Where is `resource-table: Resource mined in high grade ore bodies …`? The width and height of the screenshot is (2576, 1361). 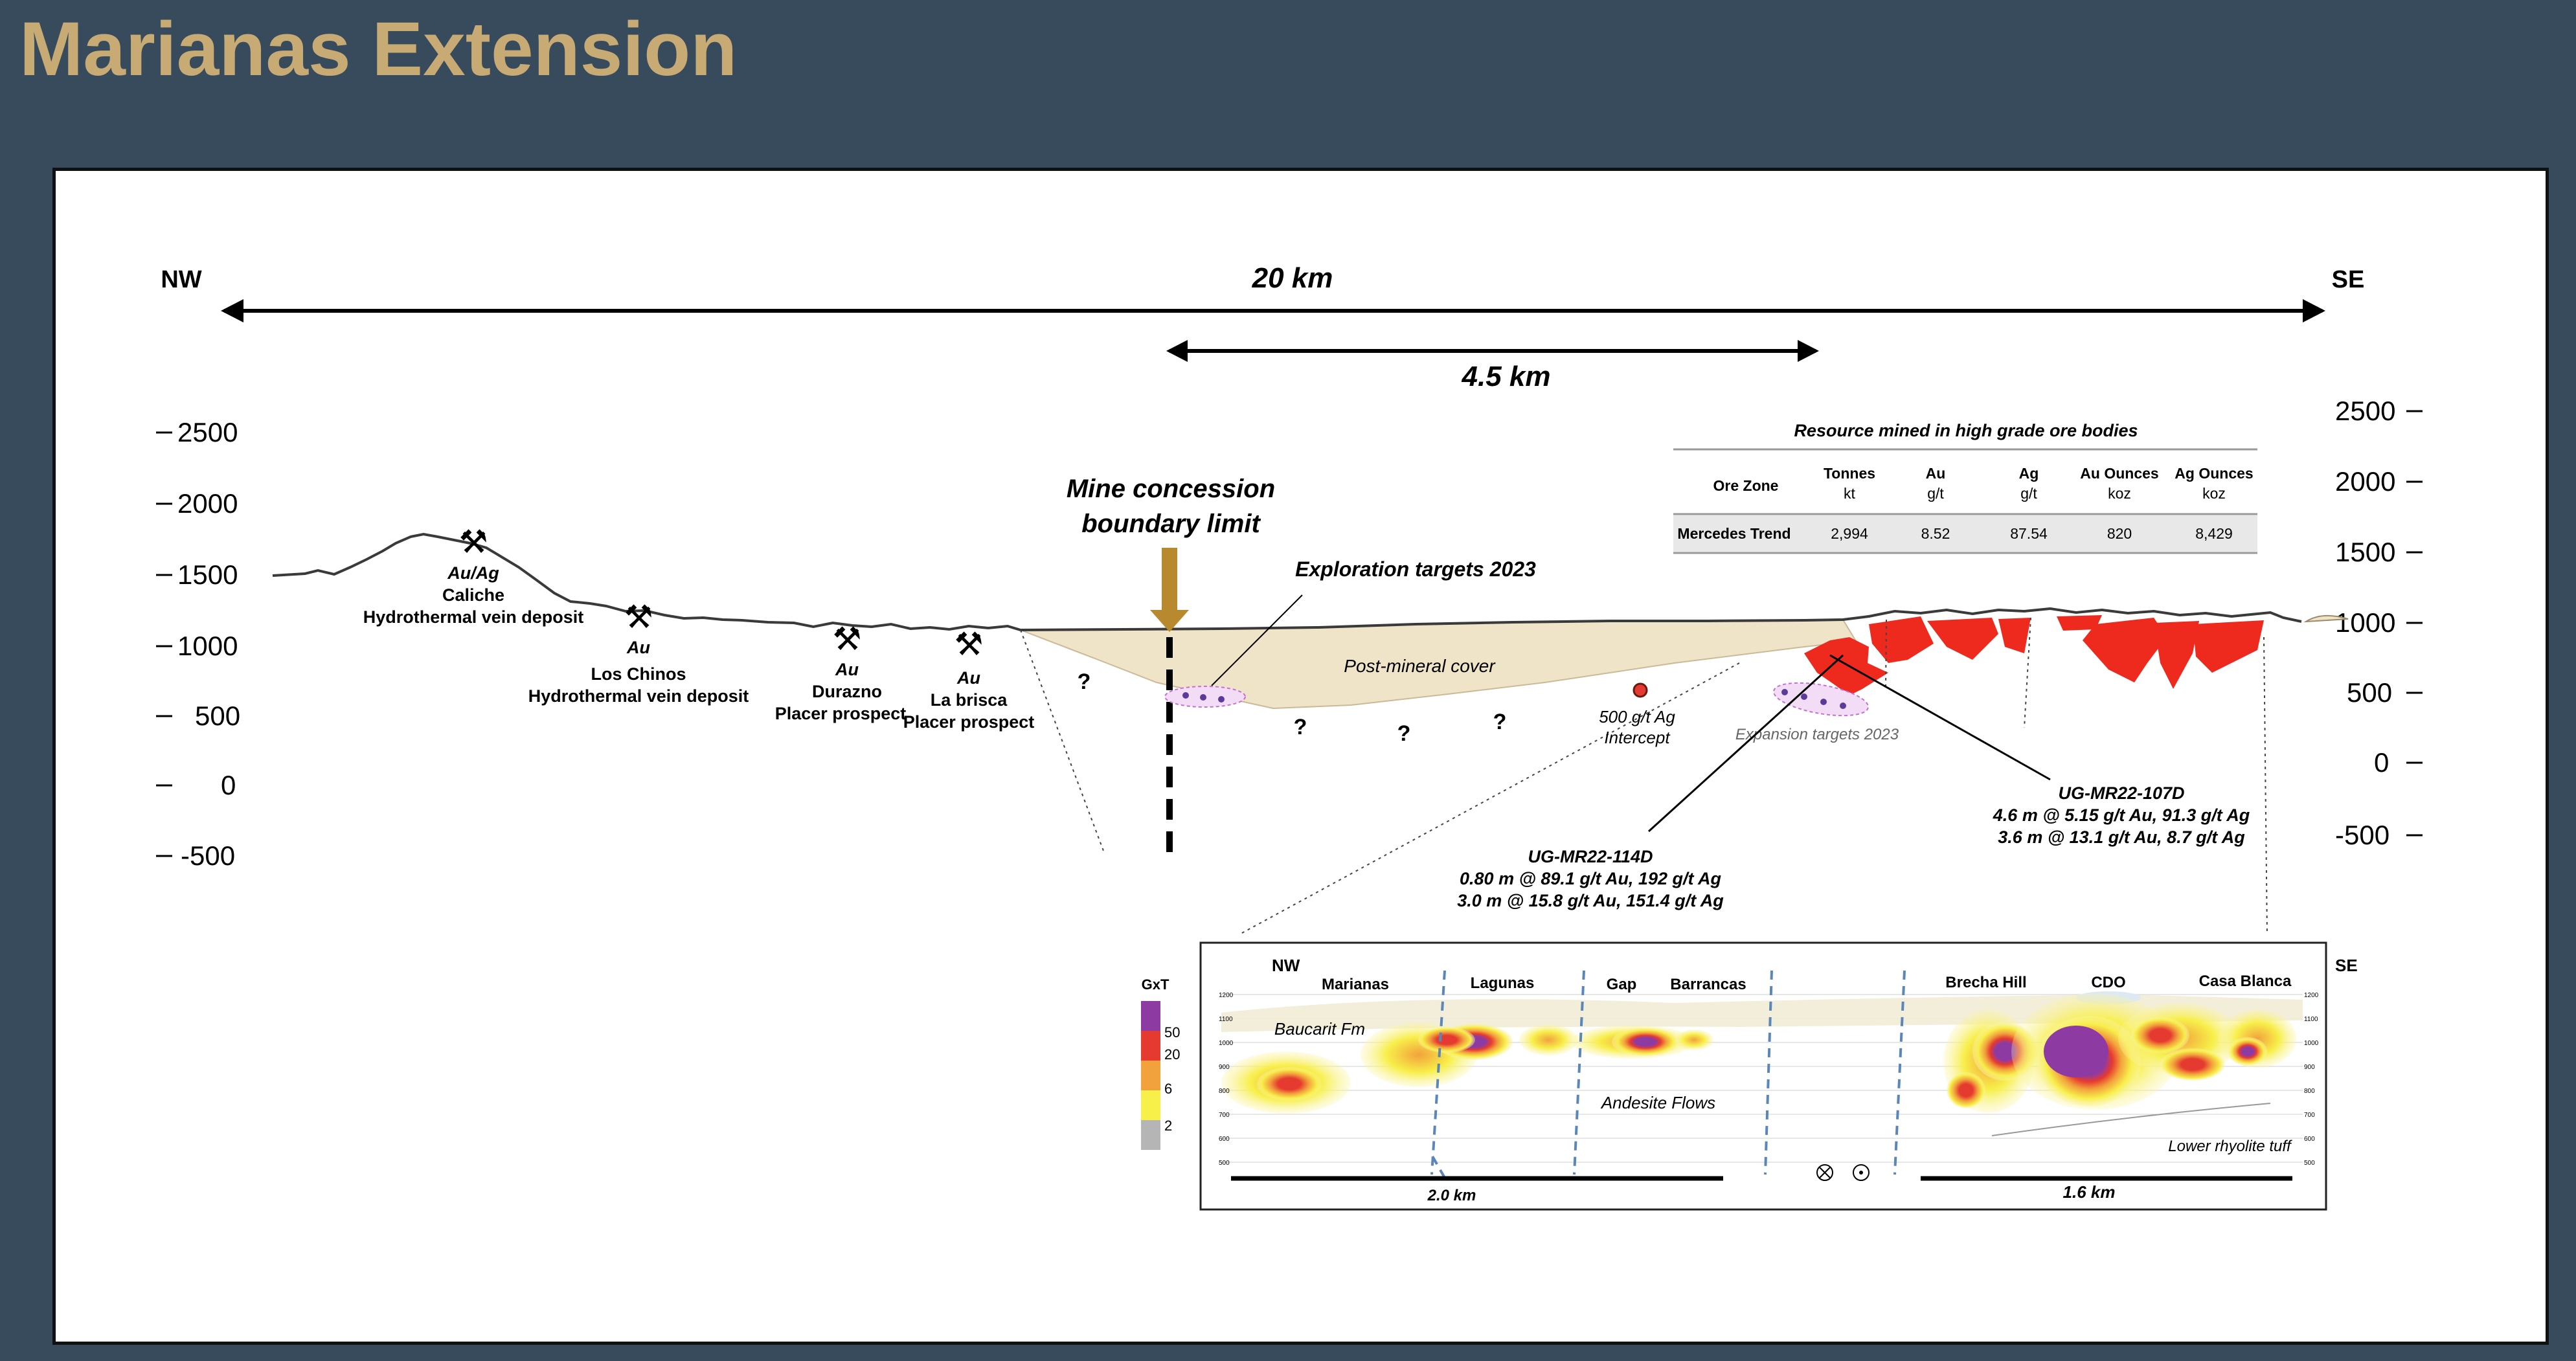
resource-table: Resource mined in high grade ore bodies … is located at coordinates (1965, 487).